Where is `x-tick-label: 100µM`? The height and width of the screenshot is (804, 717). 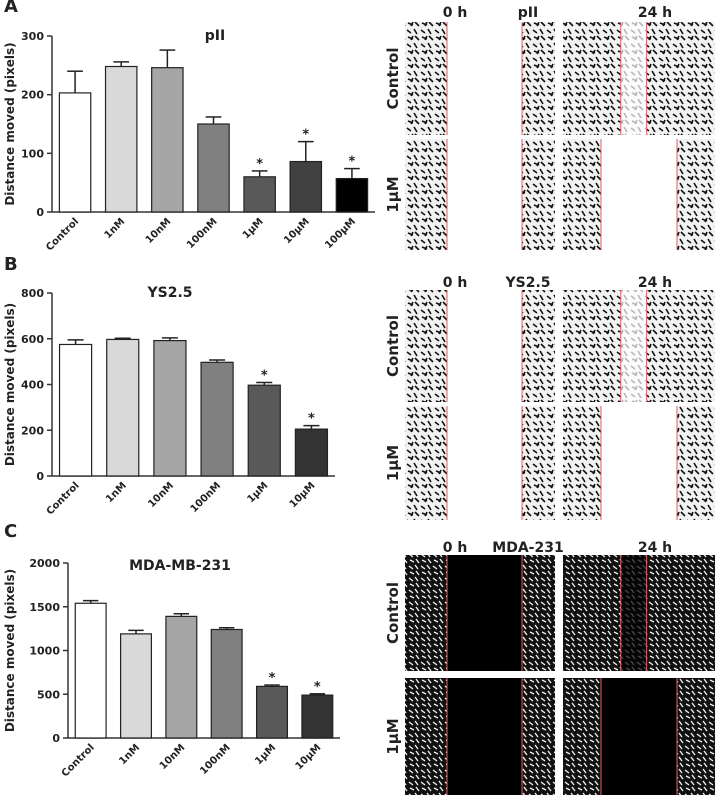 x-tick-label: 100µM is located at coordinates (340, 233).